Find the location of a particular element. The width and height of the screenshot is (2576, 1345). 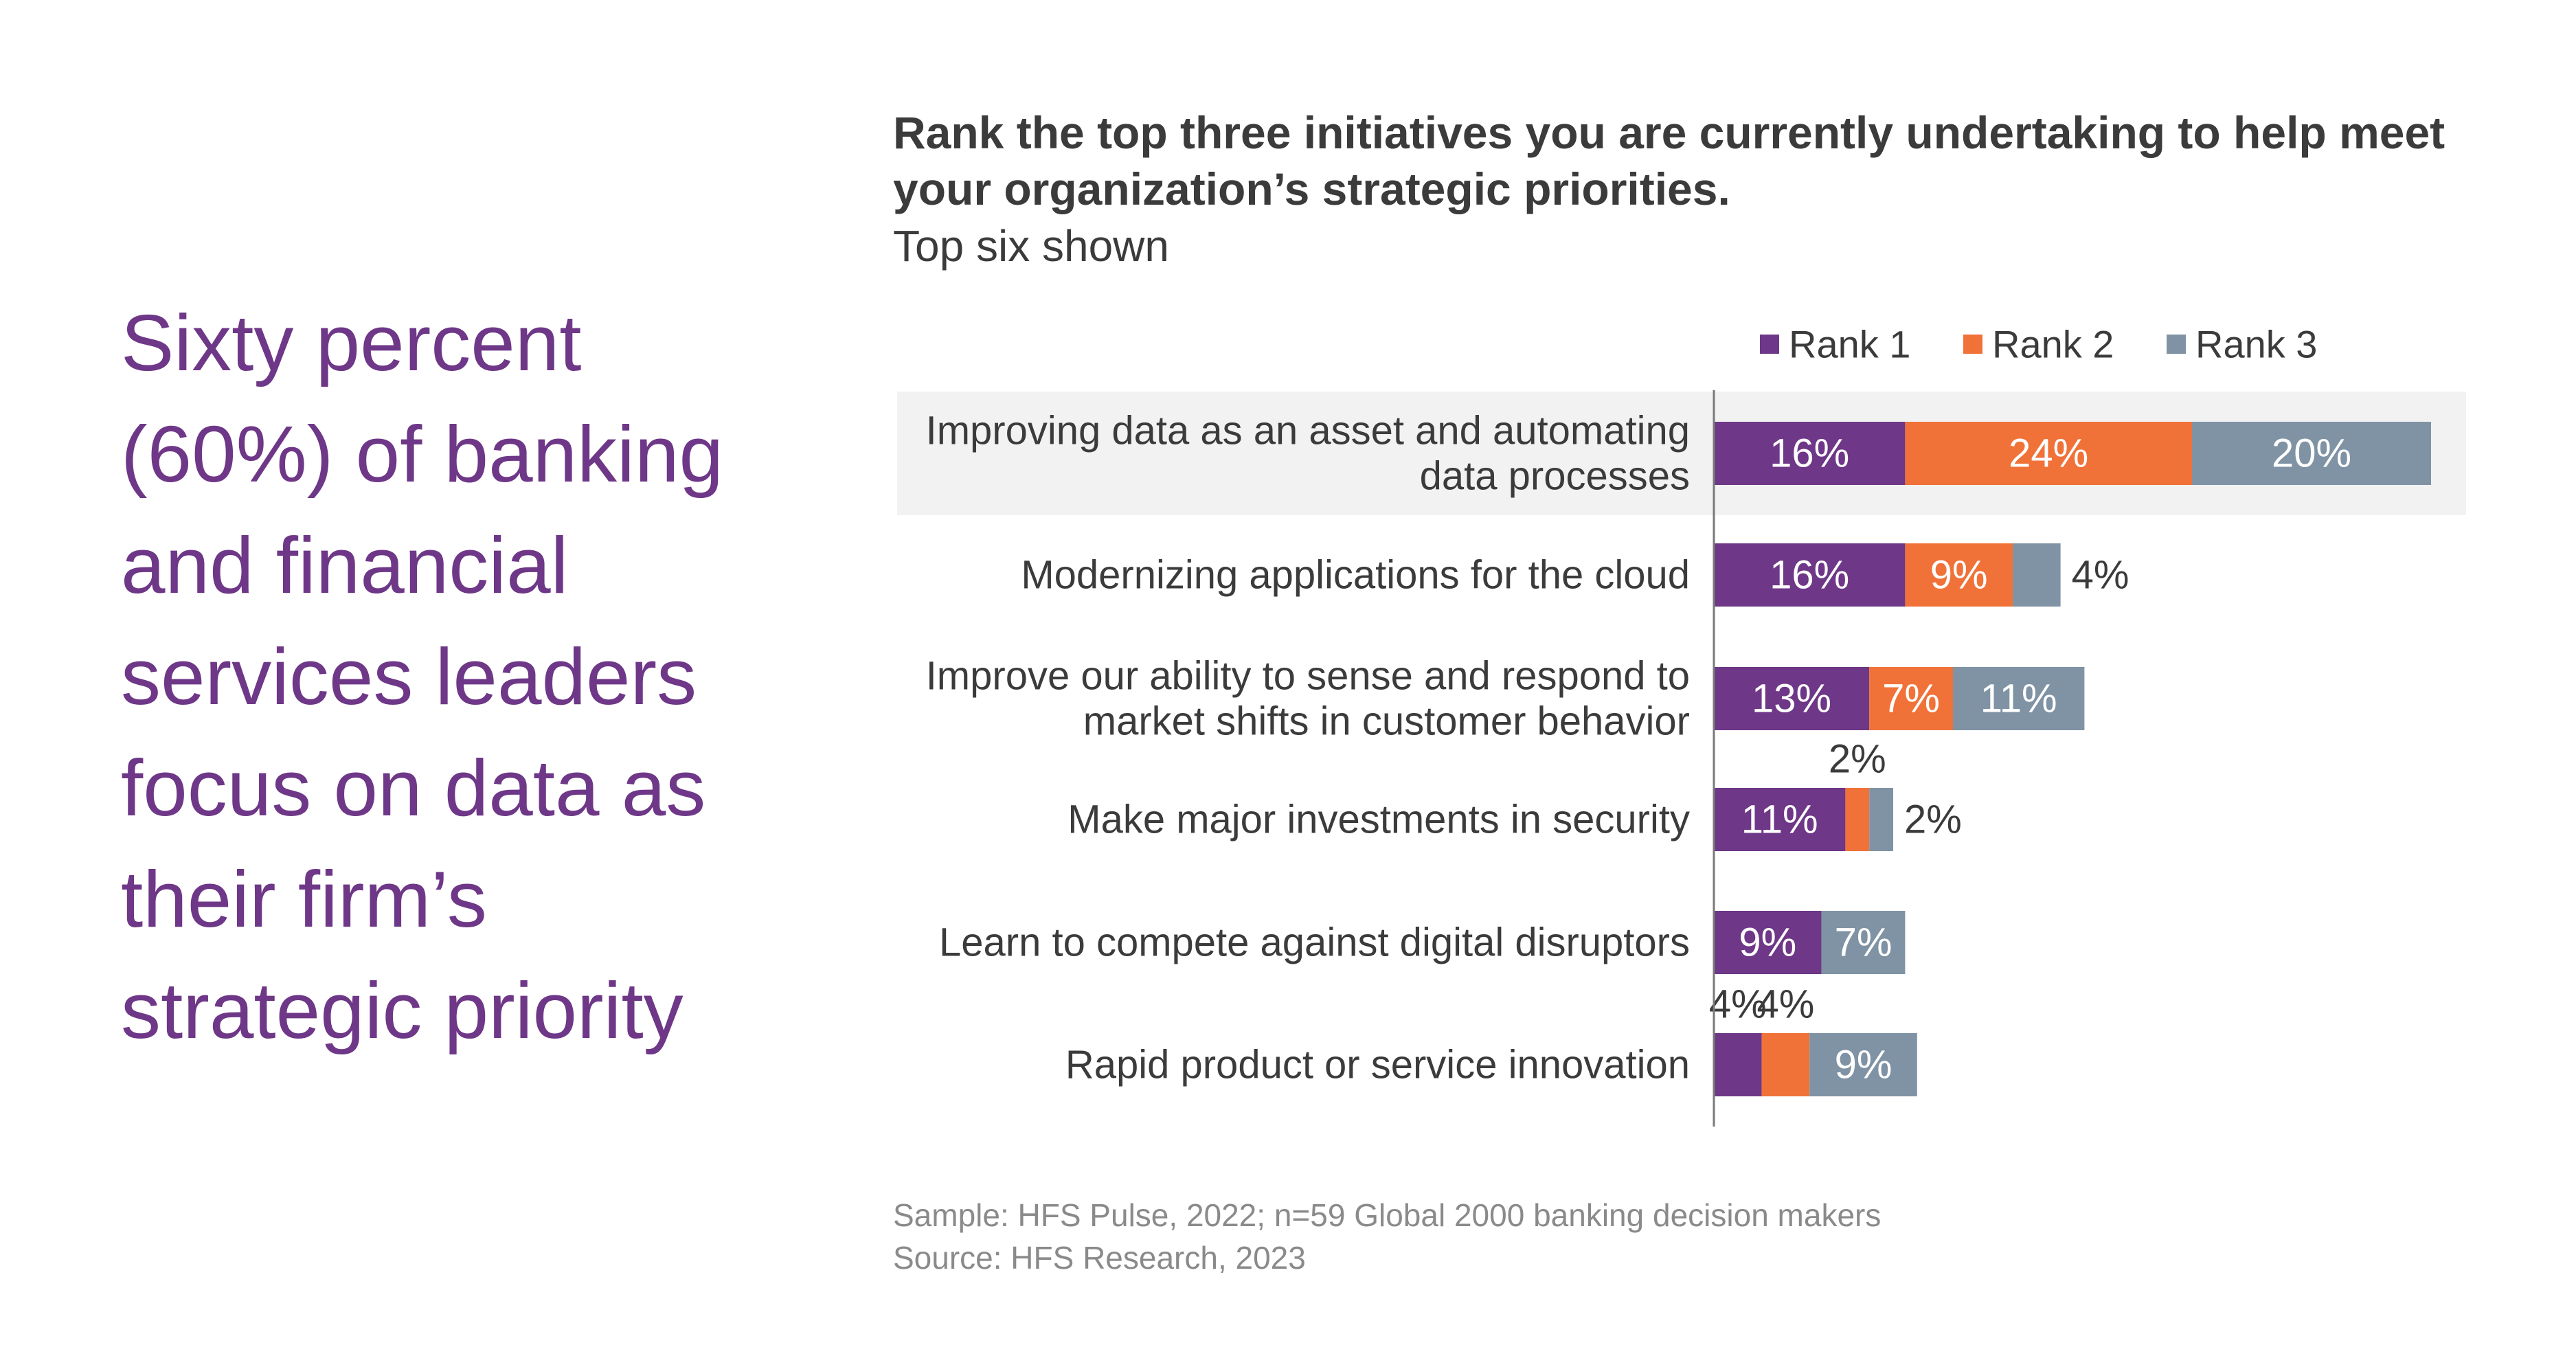

data-label-6-rank-2: 4% is located at coordinates (1785, 1004).